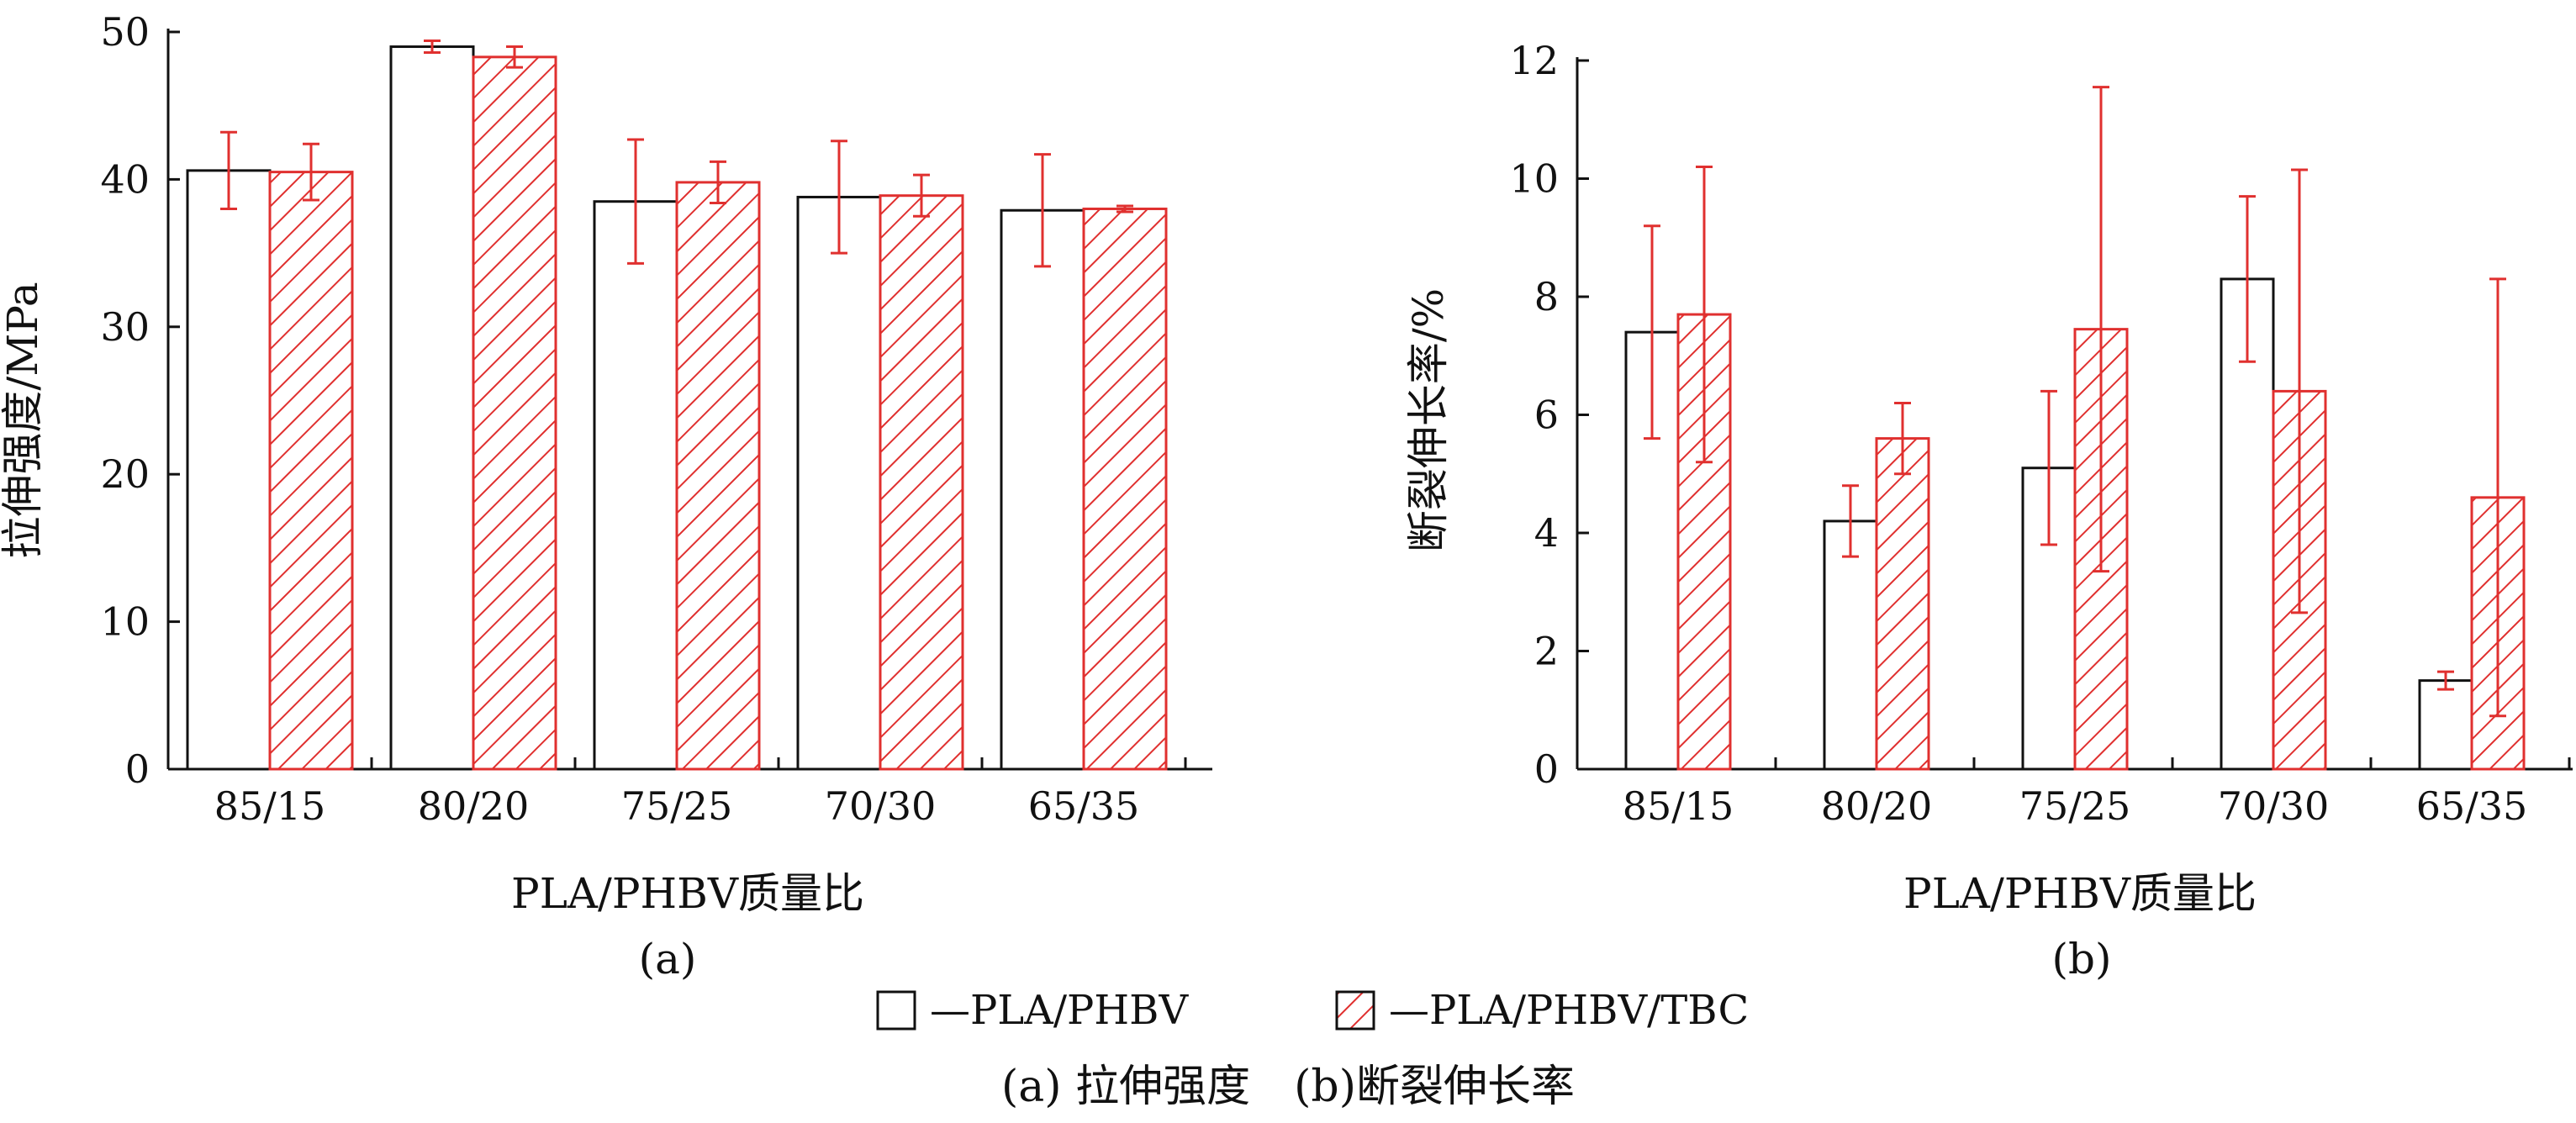 The height and width of the screenshot is (1123, 2576). I want to click on y-tick-label-b: 2, so click(1546, 651).